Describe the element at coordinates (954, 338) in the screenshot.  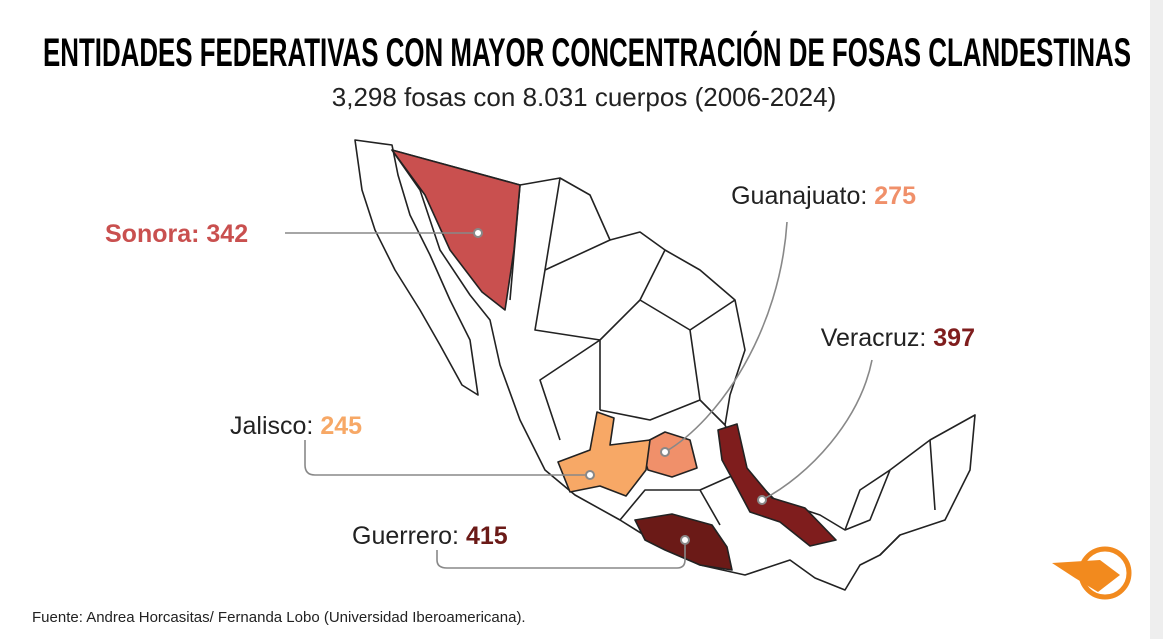
I see `state-value: 397` at that location.